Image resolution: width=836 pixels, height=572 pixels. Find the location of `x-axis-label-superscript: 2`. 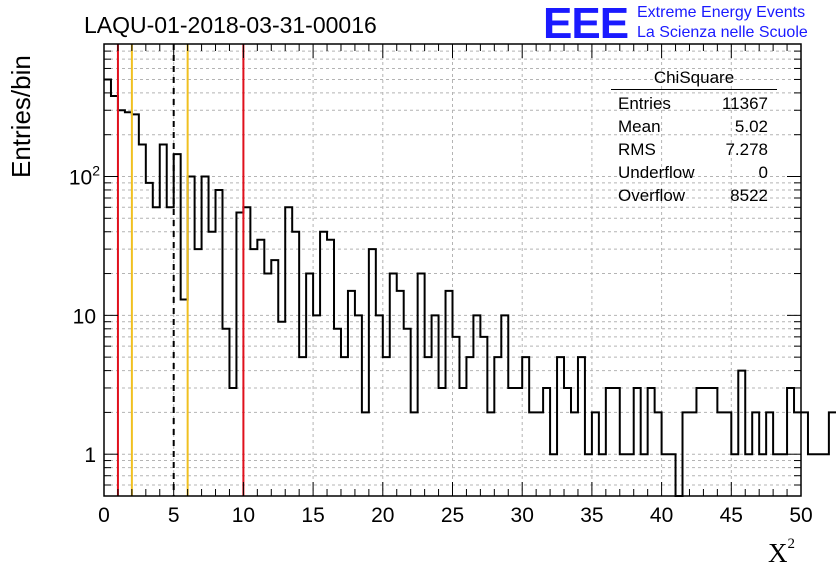

x-axis-label-superscript: 2 is located at coordinates (791, 544).